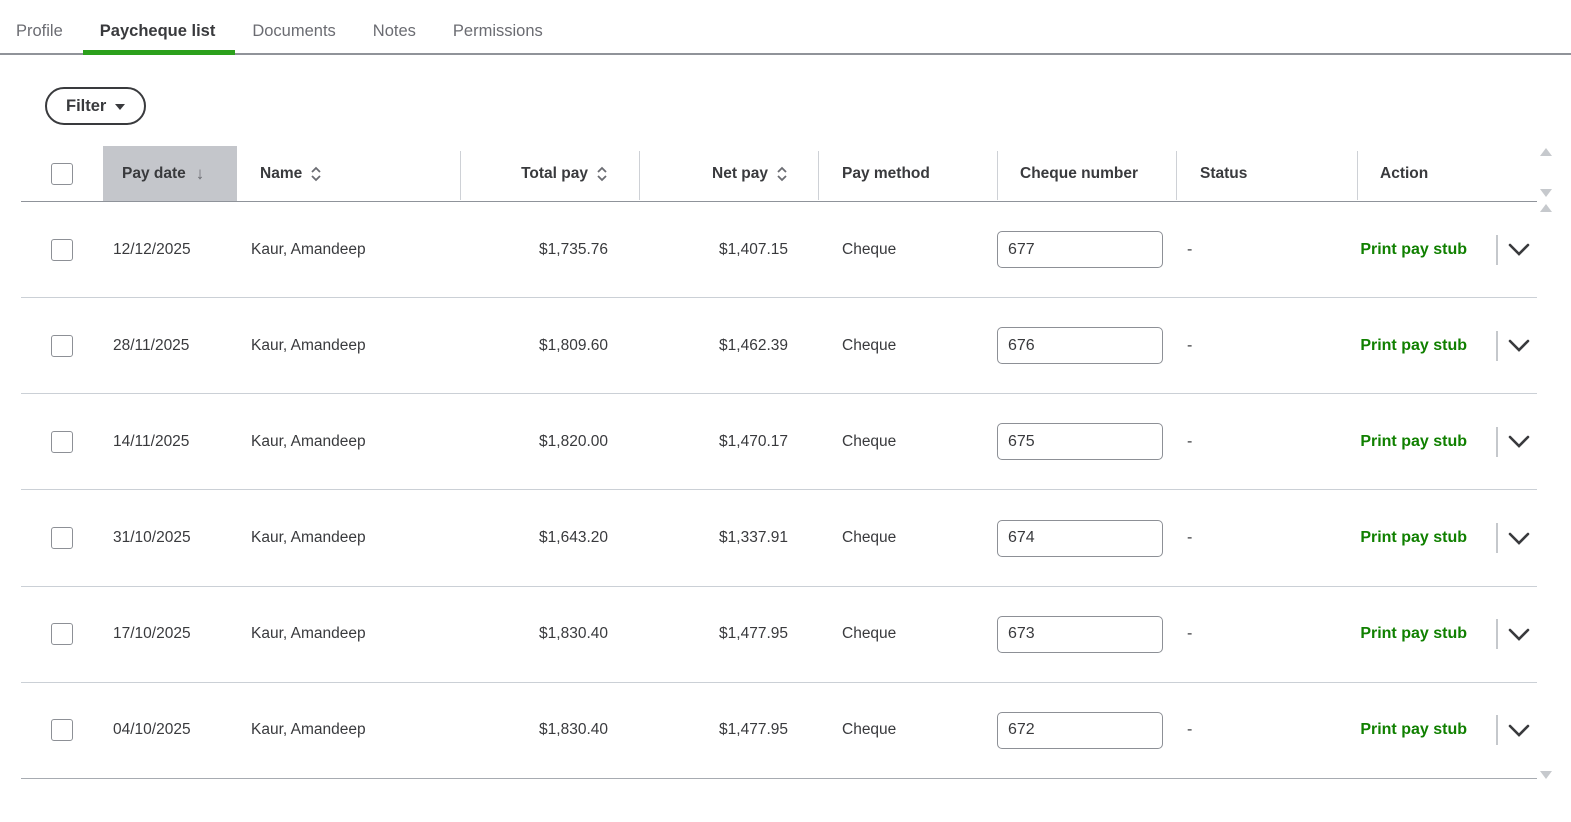 The image size is (1571, 822). Describe the element at coordinates (348, 173) in the screenshot. I see `header-name: Name` at that location.